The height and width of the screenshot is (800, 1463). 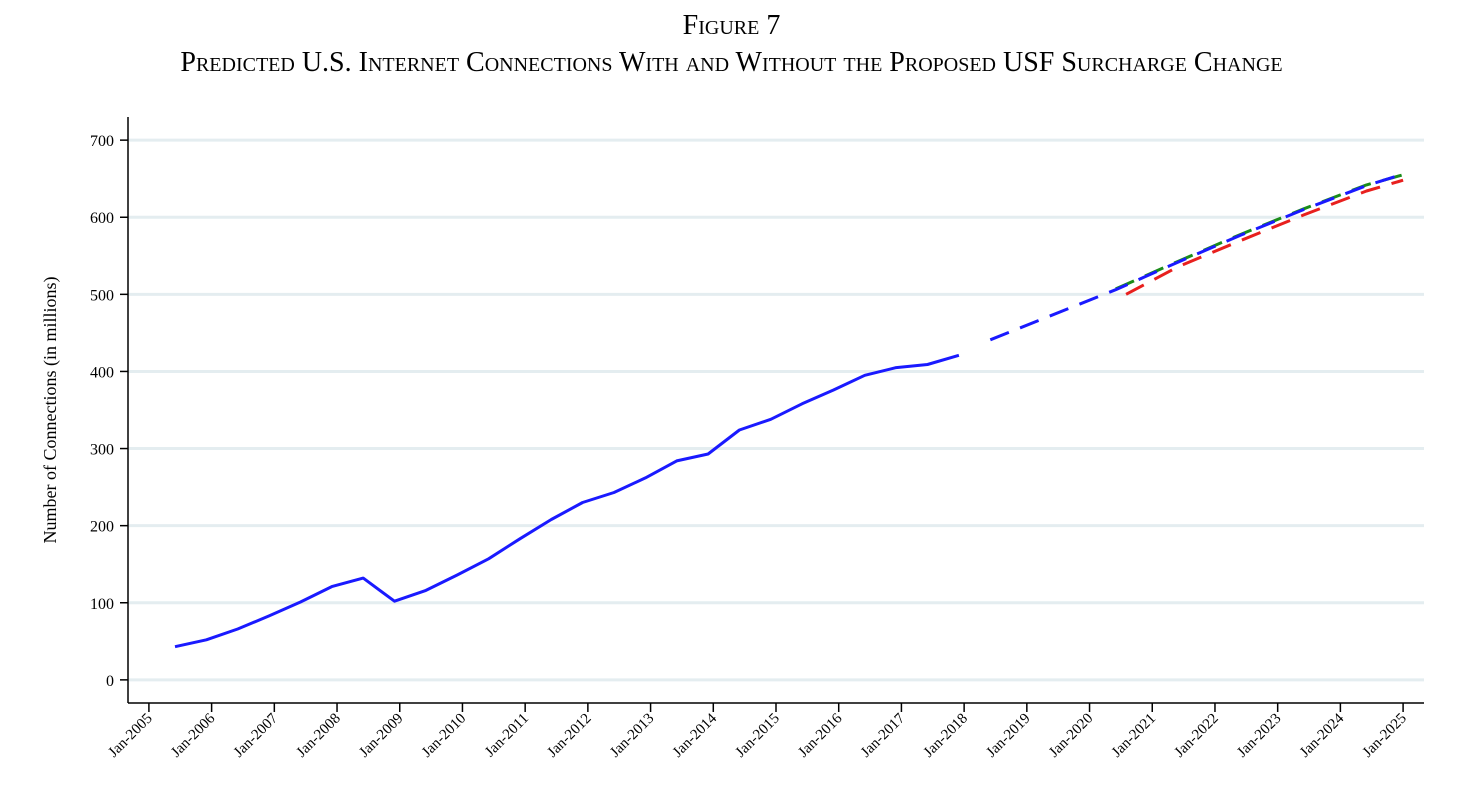 I want to click on x-tick-label: Jan-2005, so click(x=131, y=736).